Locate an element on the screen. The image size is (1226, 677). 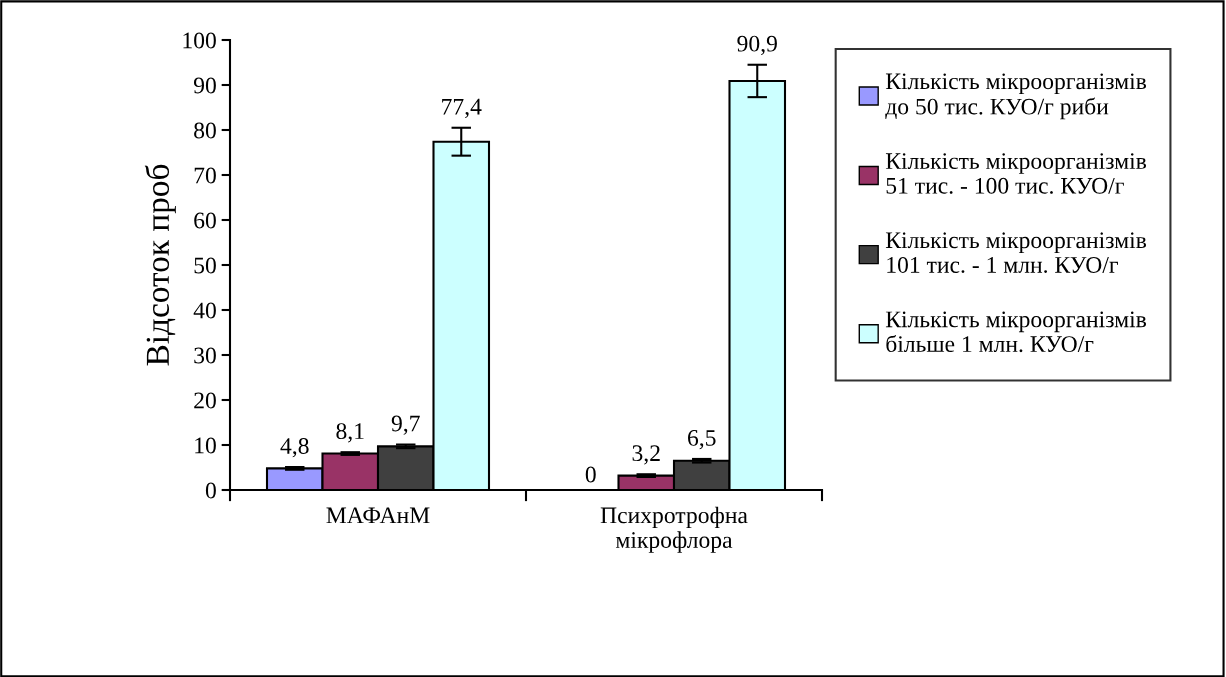
y-axis-title: Відсоток проб is located at coordinates (160, 265).